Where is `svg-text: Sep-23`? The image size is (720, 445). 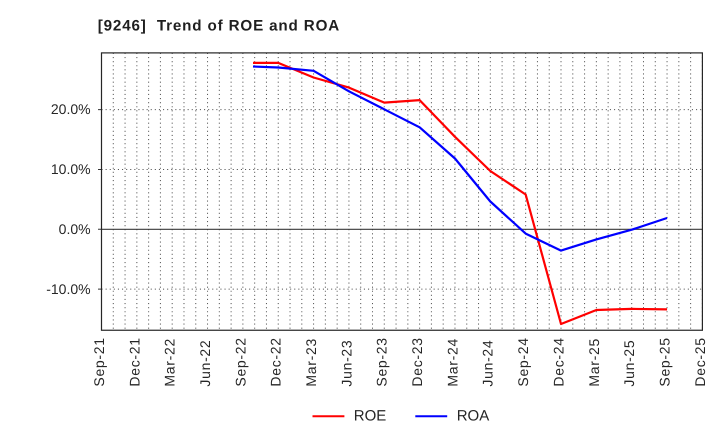
svg-text: Sep-23 is located at coordinates (382, 361).